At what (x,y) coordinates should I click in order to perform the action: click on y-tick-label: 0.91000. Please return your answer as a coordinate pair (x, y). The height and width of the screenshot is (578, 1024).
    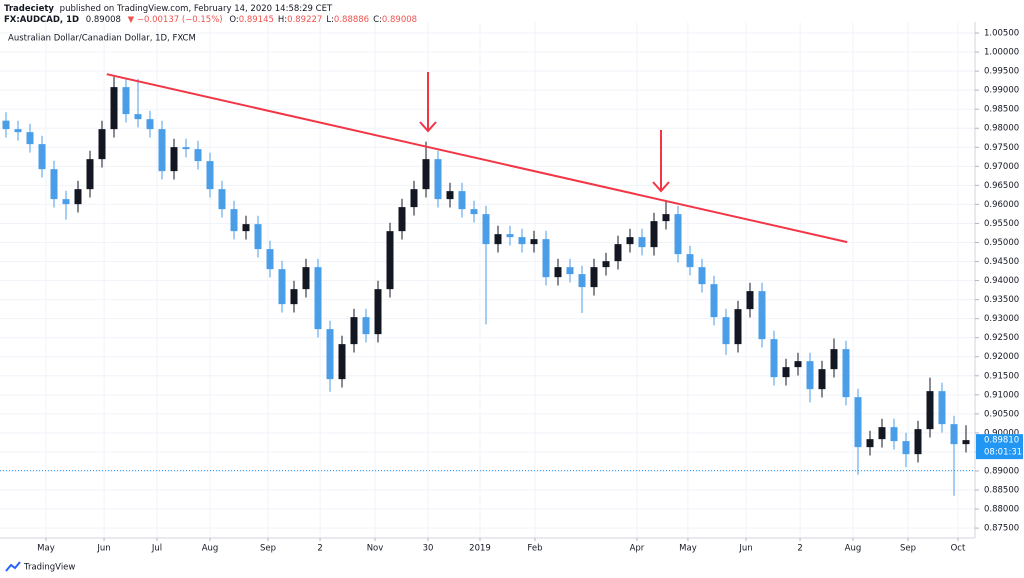
    Looking at the image, I should click on (1001, 395).